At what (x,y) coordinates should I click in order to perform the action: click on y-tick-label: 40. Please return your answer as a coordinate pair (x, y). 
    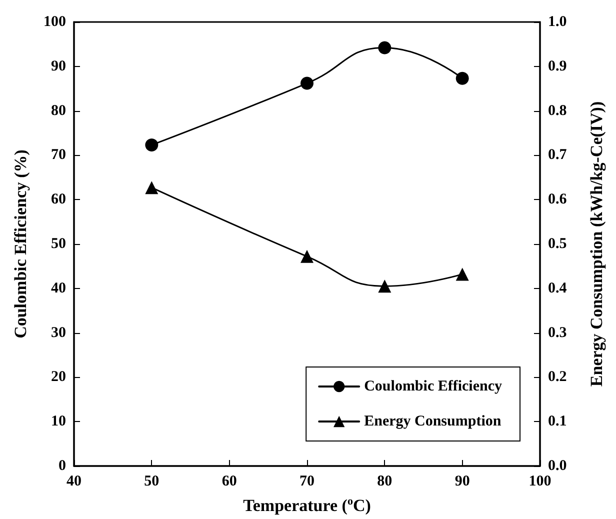
    Looking at the image, I should click on (58, 288).